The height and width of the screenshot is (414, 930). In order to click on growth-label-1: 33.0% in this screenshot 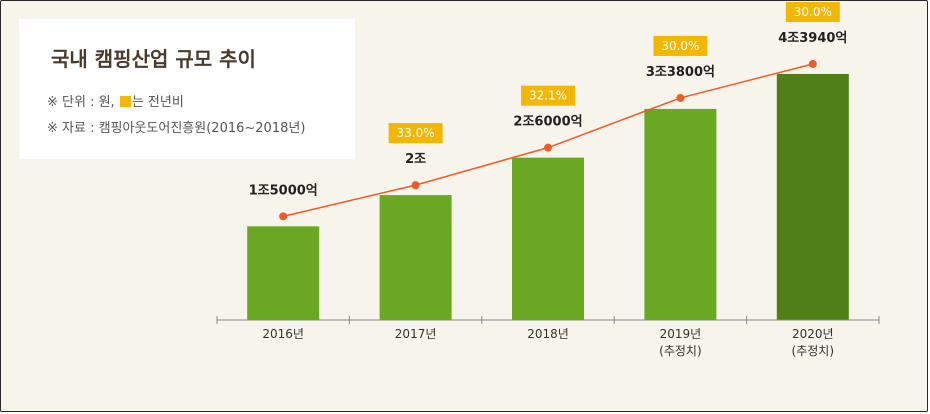, I will do `click(416, 133)`.